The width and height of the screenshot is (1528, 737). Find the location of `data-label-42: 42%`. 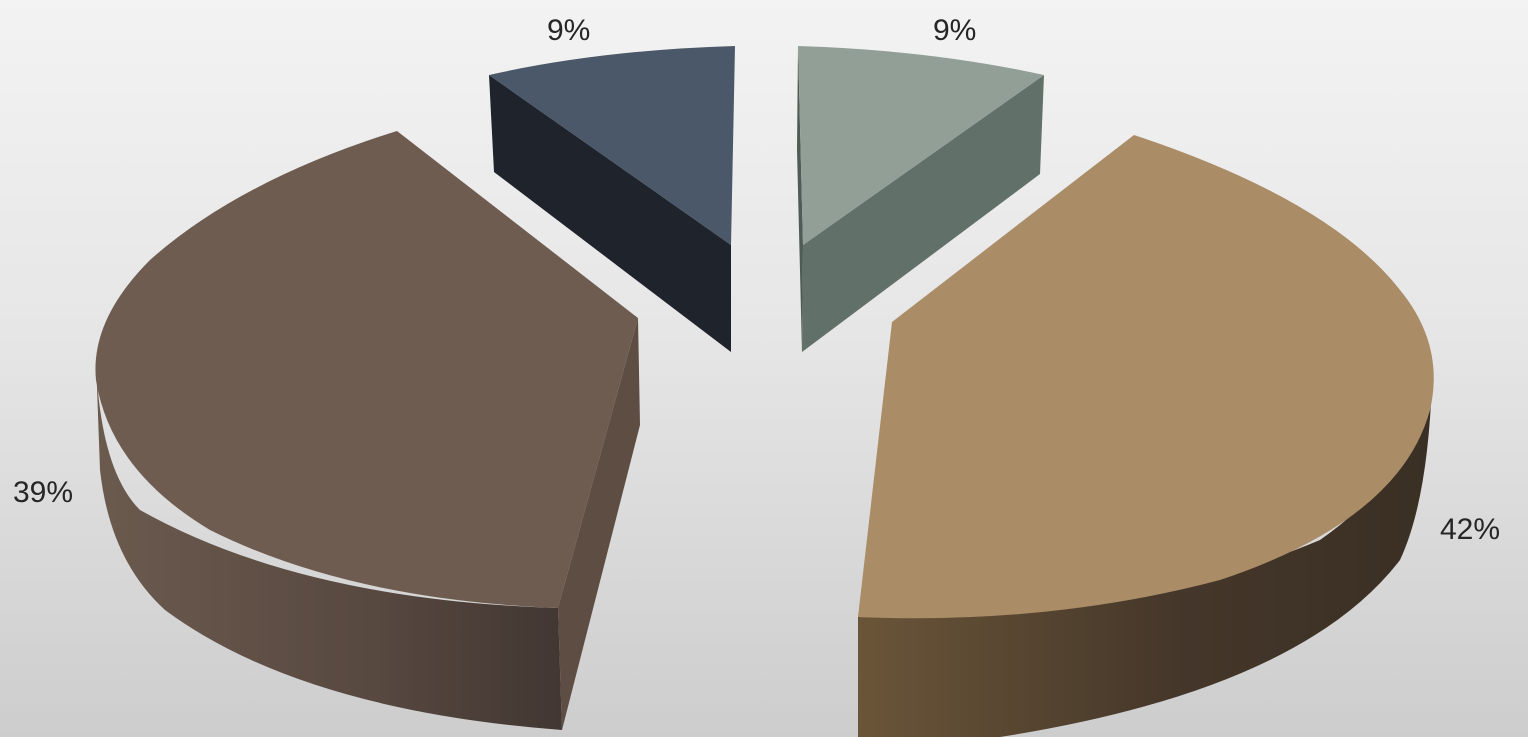

data-label-42: 42% is located at coordinates (1470, 529).